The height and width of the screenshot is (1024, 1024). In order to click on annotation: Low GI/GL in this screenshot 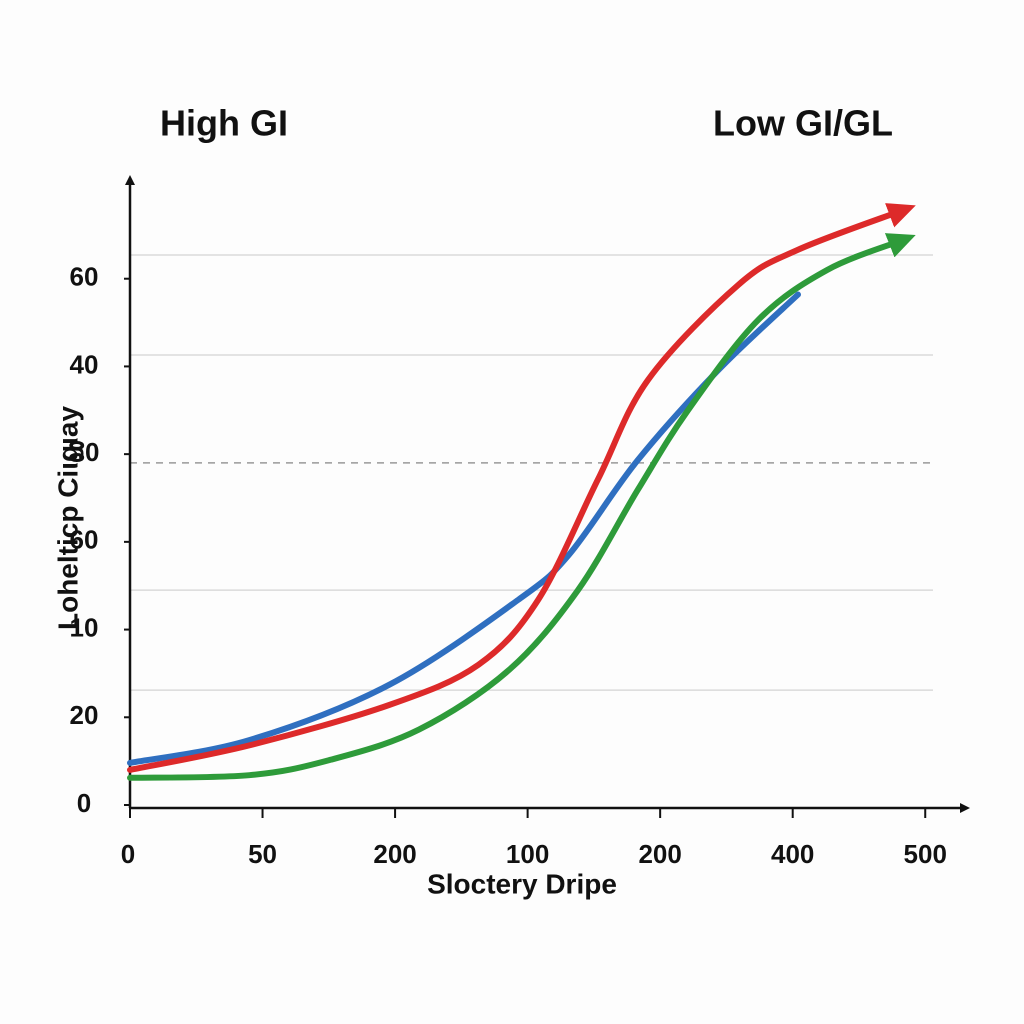, I will do `click(803, 123)`.